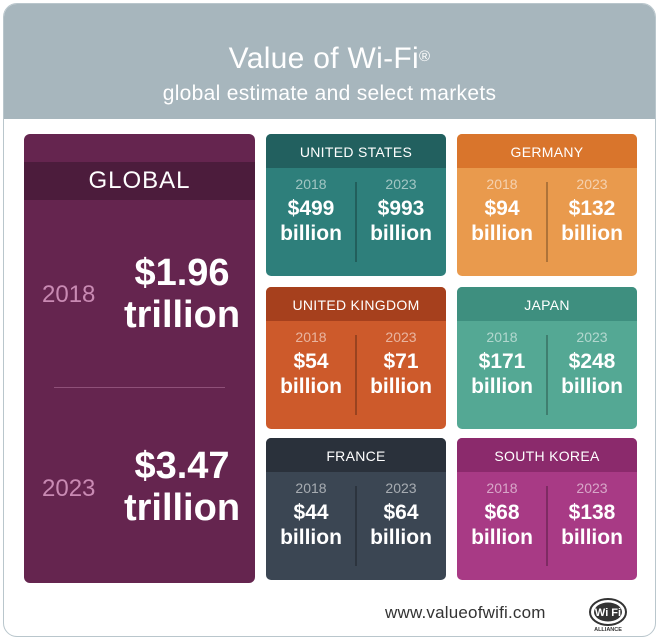 The height and width of the screenshot is (641, 660). I want to click on market-col-2018: 2018 $44 billion, so click(311, 515).